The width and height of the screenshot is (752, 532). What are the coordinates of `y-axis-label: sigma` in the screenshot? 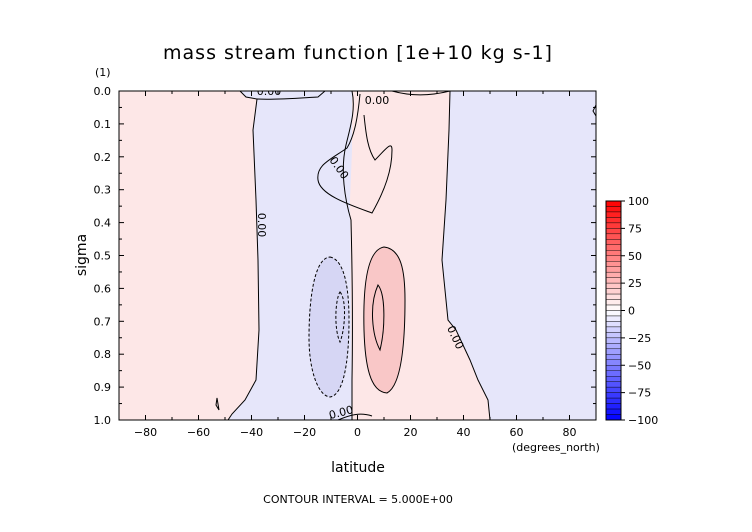 It's located at (82, 255).